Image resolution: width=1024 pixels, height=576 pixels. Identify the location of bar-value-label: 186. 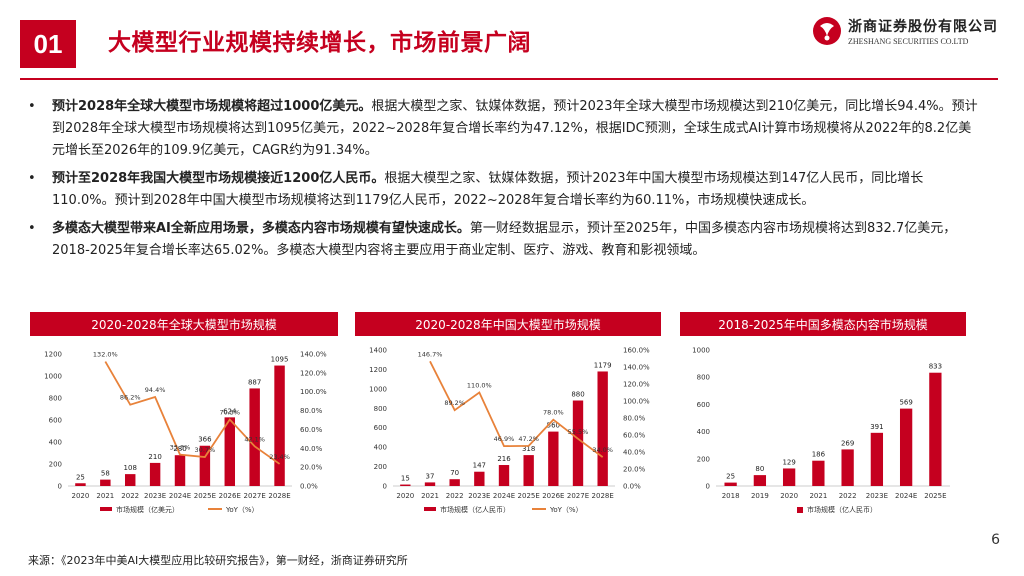
(819, 455).